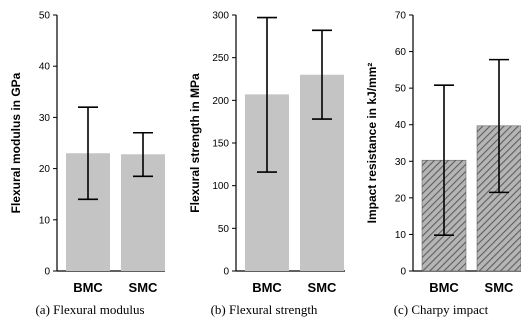 The width and height of the screenshot is (521, 326). Describe the element at coordinates (220, 16) in the screenshot. I see `y-tick-label: 300` at that location.